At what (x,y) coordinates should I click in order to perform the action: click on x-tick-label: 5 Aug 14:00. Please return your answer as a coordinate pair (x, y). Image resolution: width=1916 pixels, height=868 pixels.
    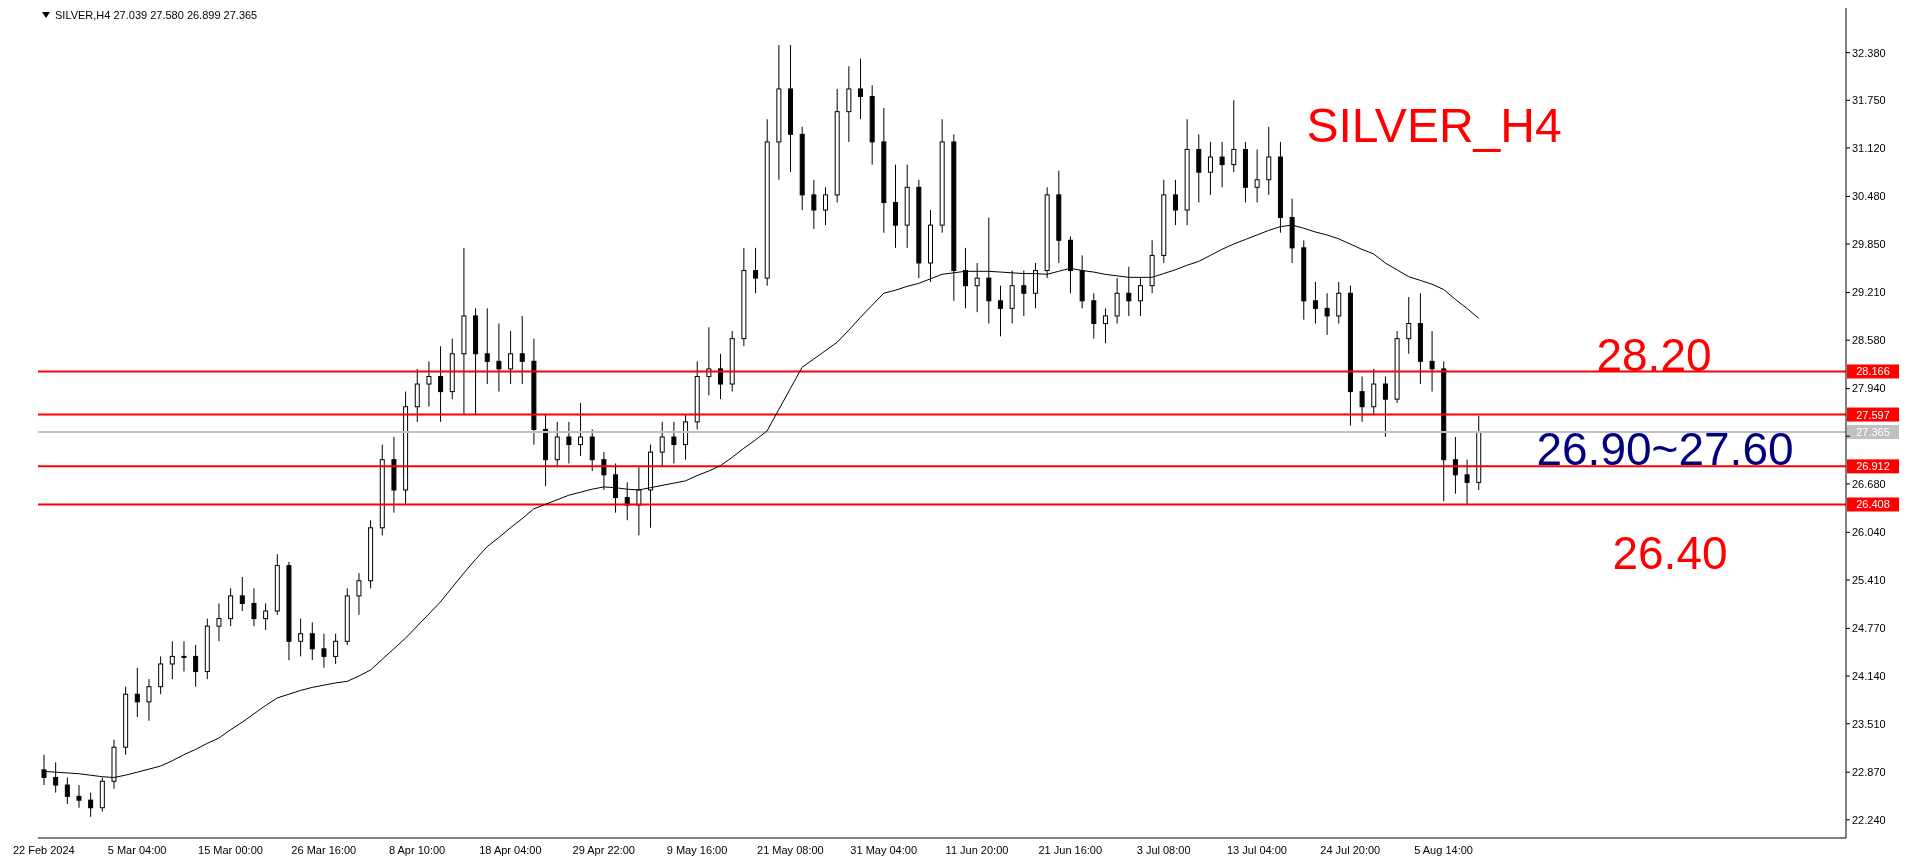
    Looking at the image, I should click on (1443, 849).